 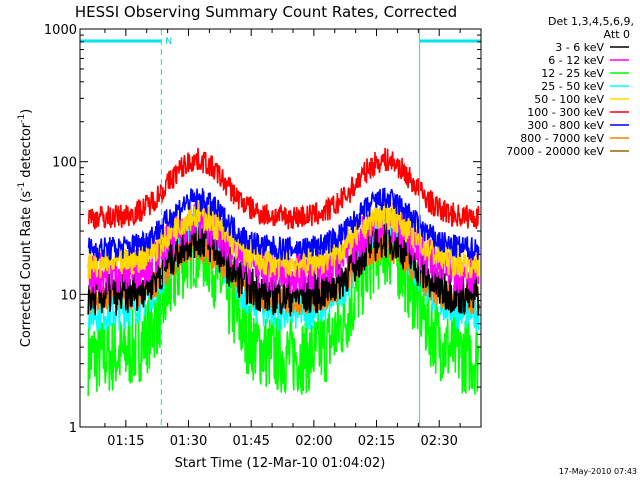 What do you see at coordinates (250, 441) in the screenshot?
I see `x-tick-label: 01:45` at bounding box center [250, 441].